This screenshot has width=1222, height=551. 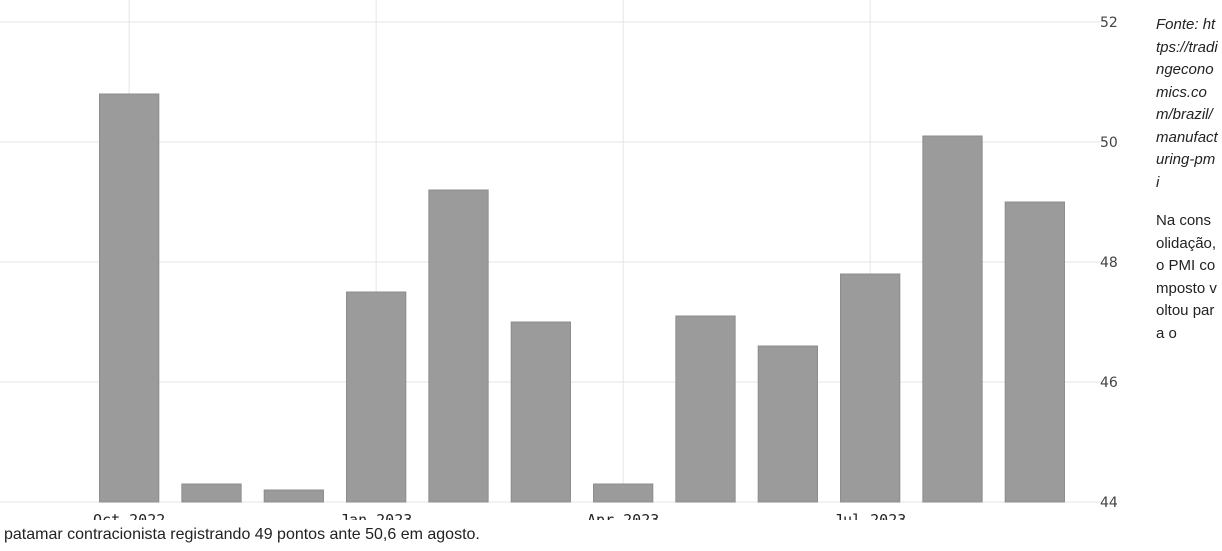 I want to click on bar-jul-2023, so click(x=870, y=388).